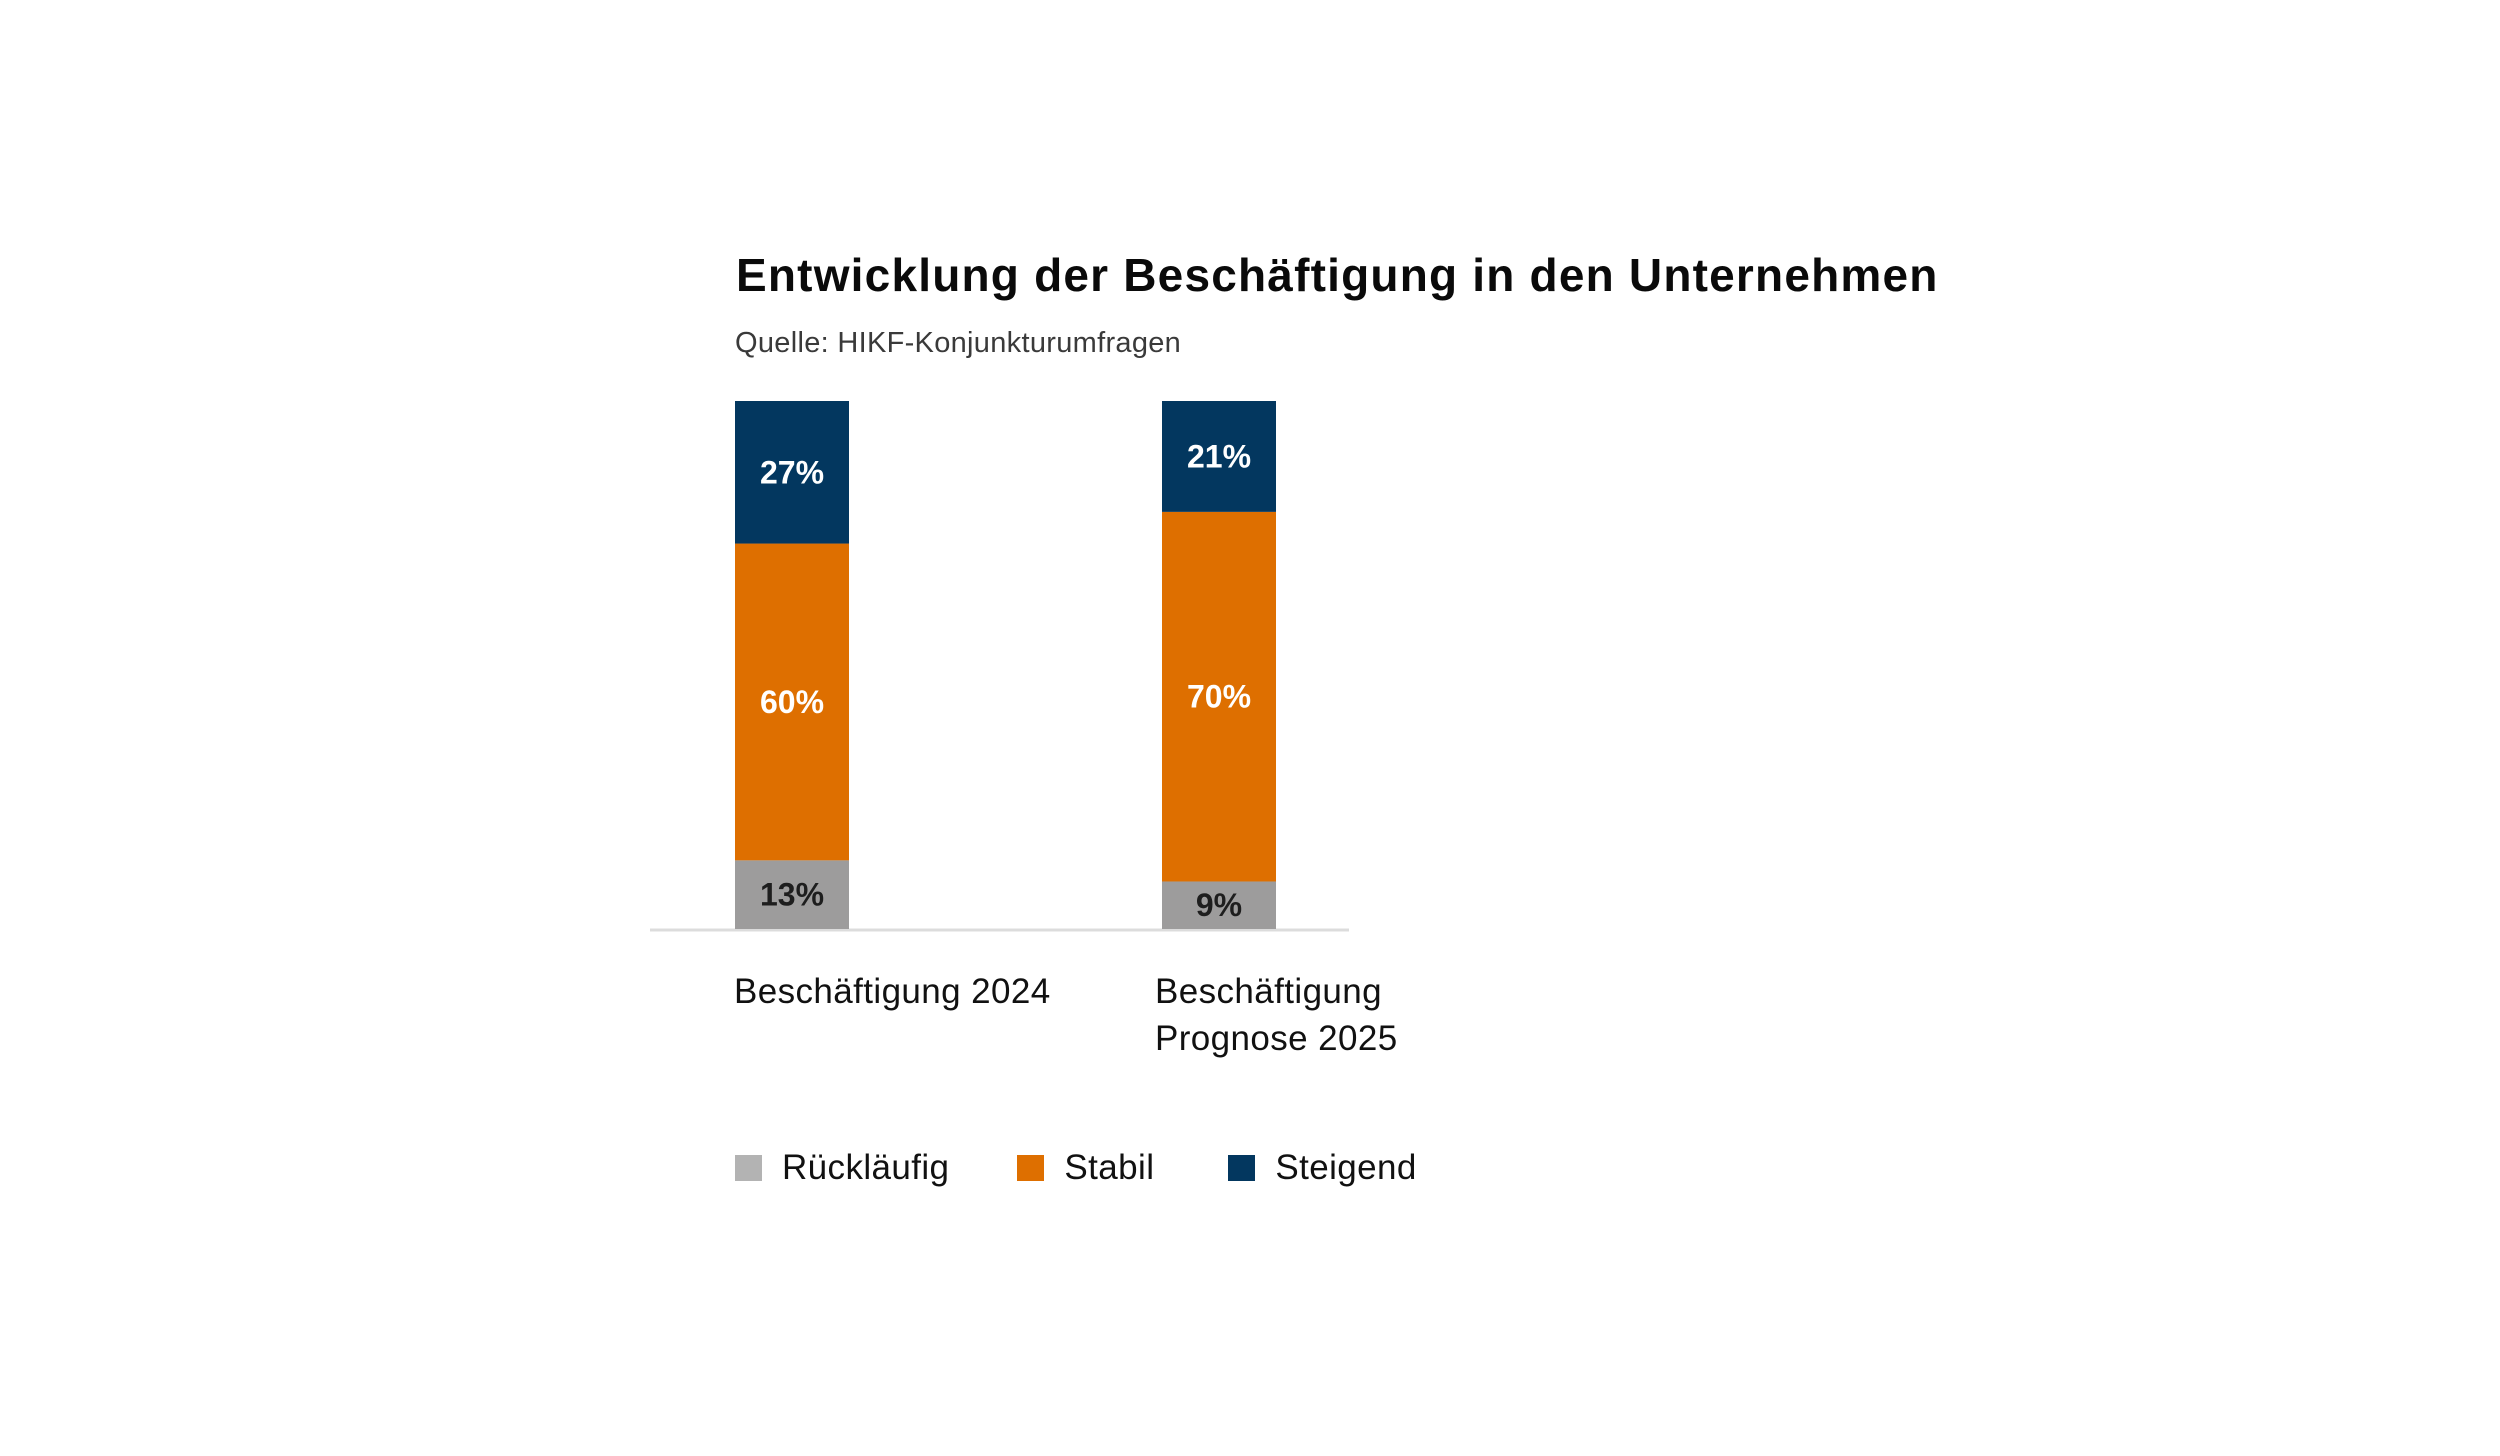 The height and width of the screenshot is (1456, 2500). I want to click on legend-label-steigend: Steigend, so click(1346, 1167).